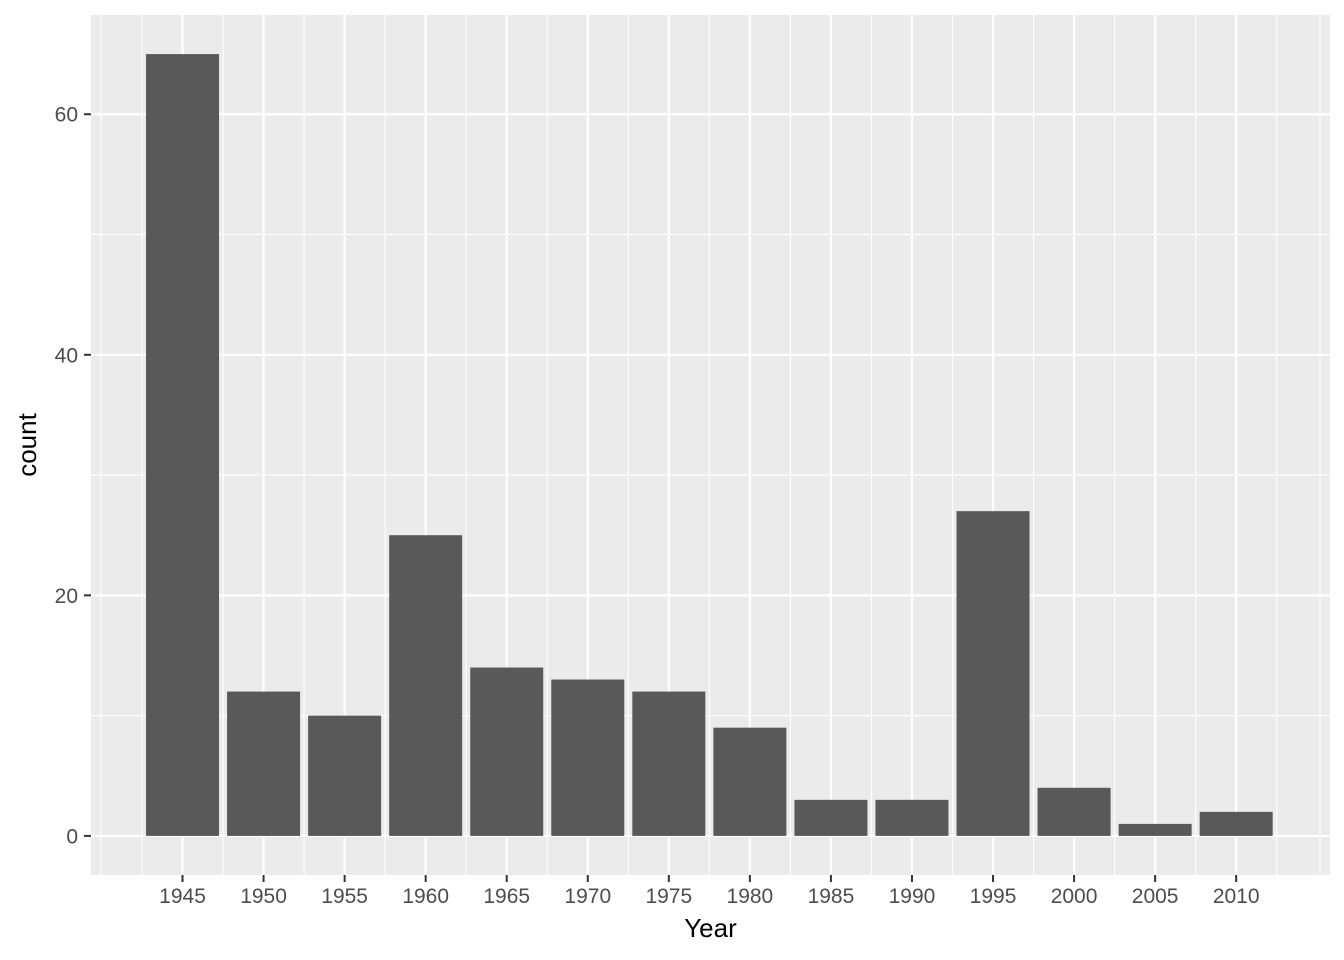  What do you see at coordinates (912, 896) in the screenshot?
I see `x-tick-label: 1990` at bounding box center [912, 896].